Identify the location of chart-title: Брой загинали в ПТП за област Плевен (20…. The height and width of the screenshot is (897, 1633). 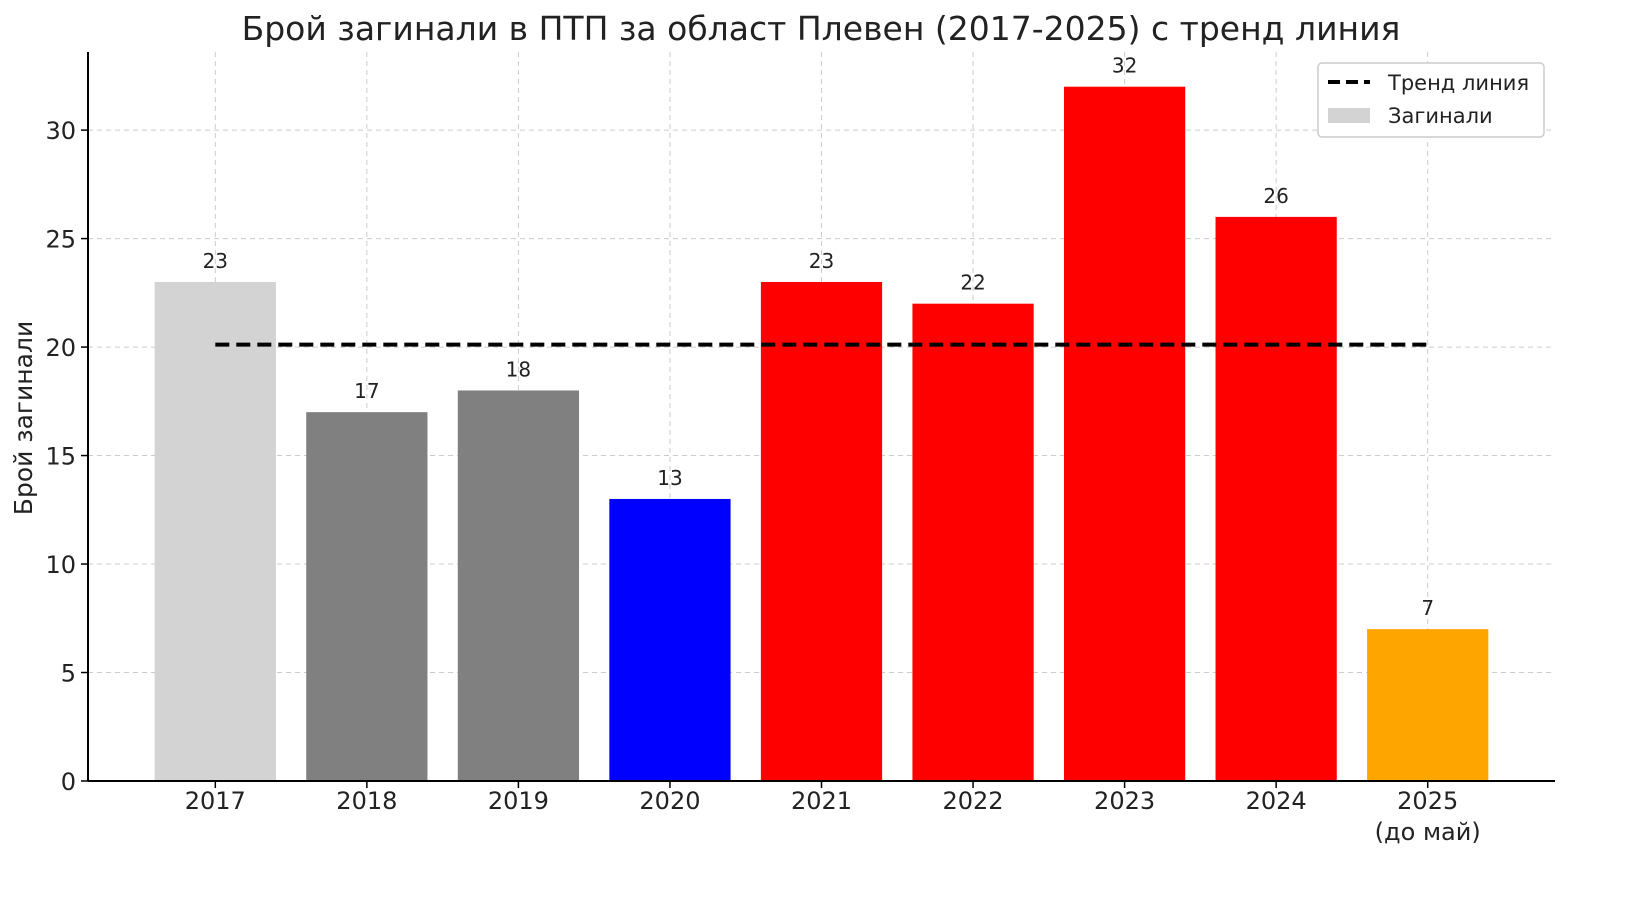
(821, 28).